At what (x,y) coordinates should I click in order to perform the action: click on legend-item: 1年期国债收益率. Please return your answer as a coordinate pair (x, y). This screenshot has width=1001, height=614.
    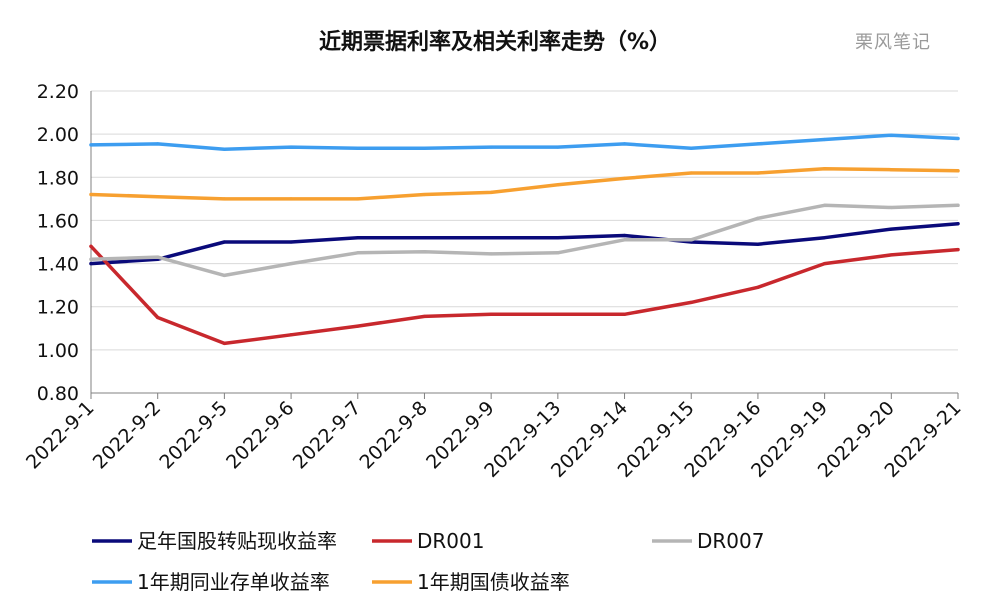
    Looking at the image, I should click on (471, 582).